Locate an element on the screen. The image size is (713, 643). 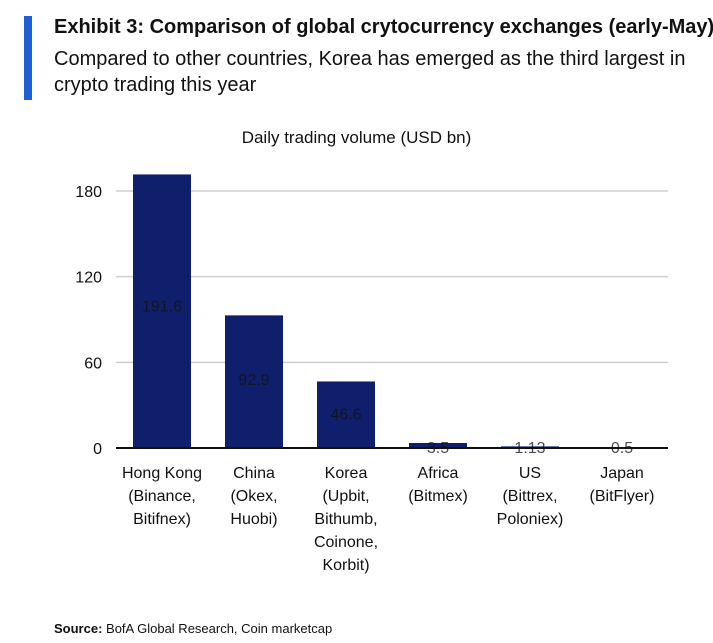
data-label: 1.13 is located at coordinates (529, 448).